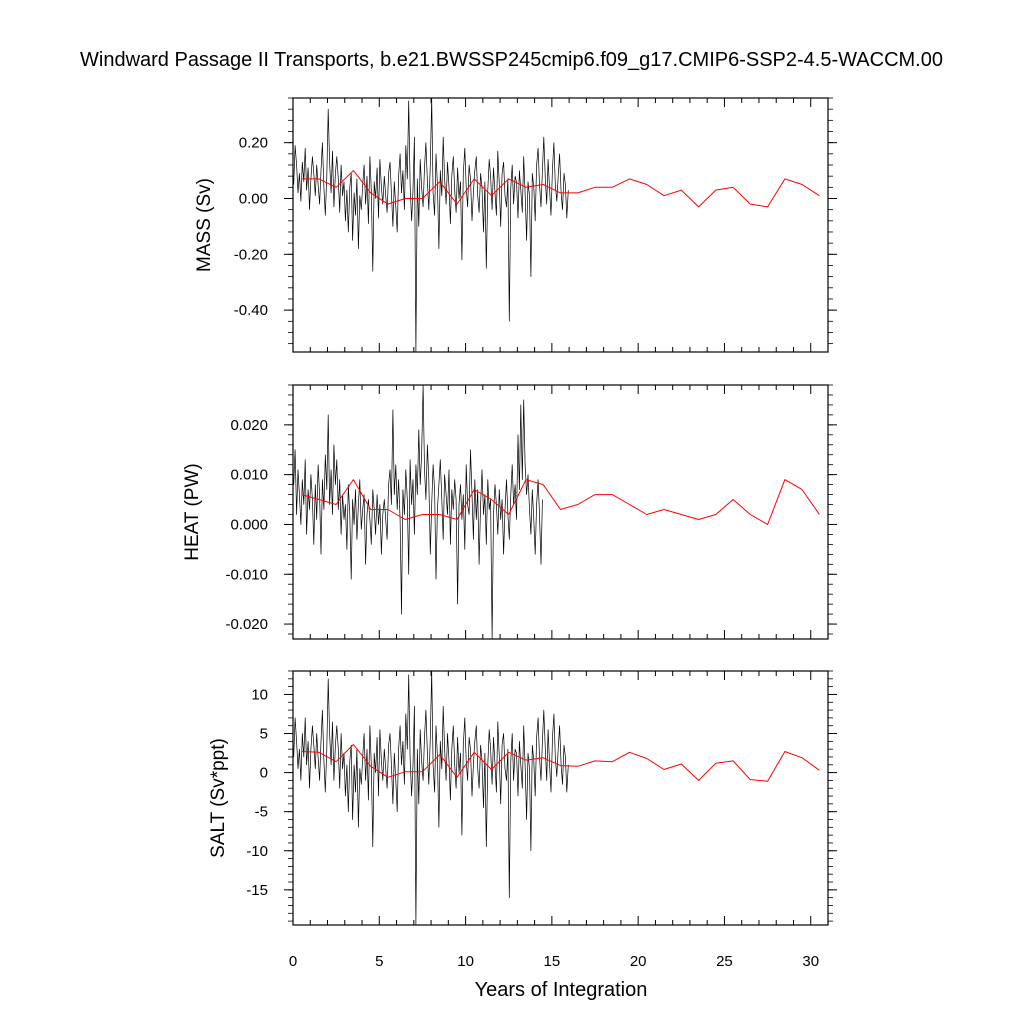 The width and height of the screenshot is (1024, 1024). What do you see at coordinates (264, 773) in the screenshot?
I see `y-tick-label: 0` at bounding box center [264, 773].